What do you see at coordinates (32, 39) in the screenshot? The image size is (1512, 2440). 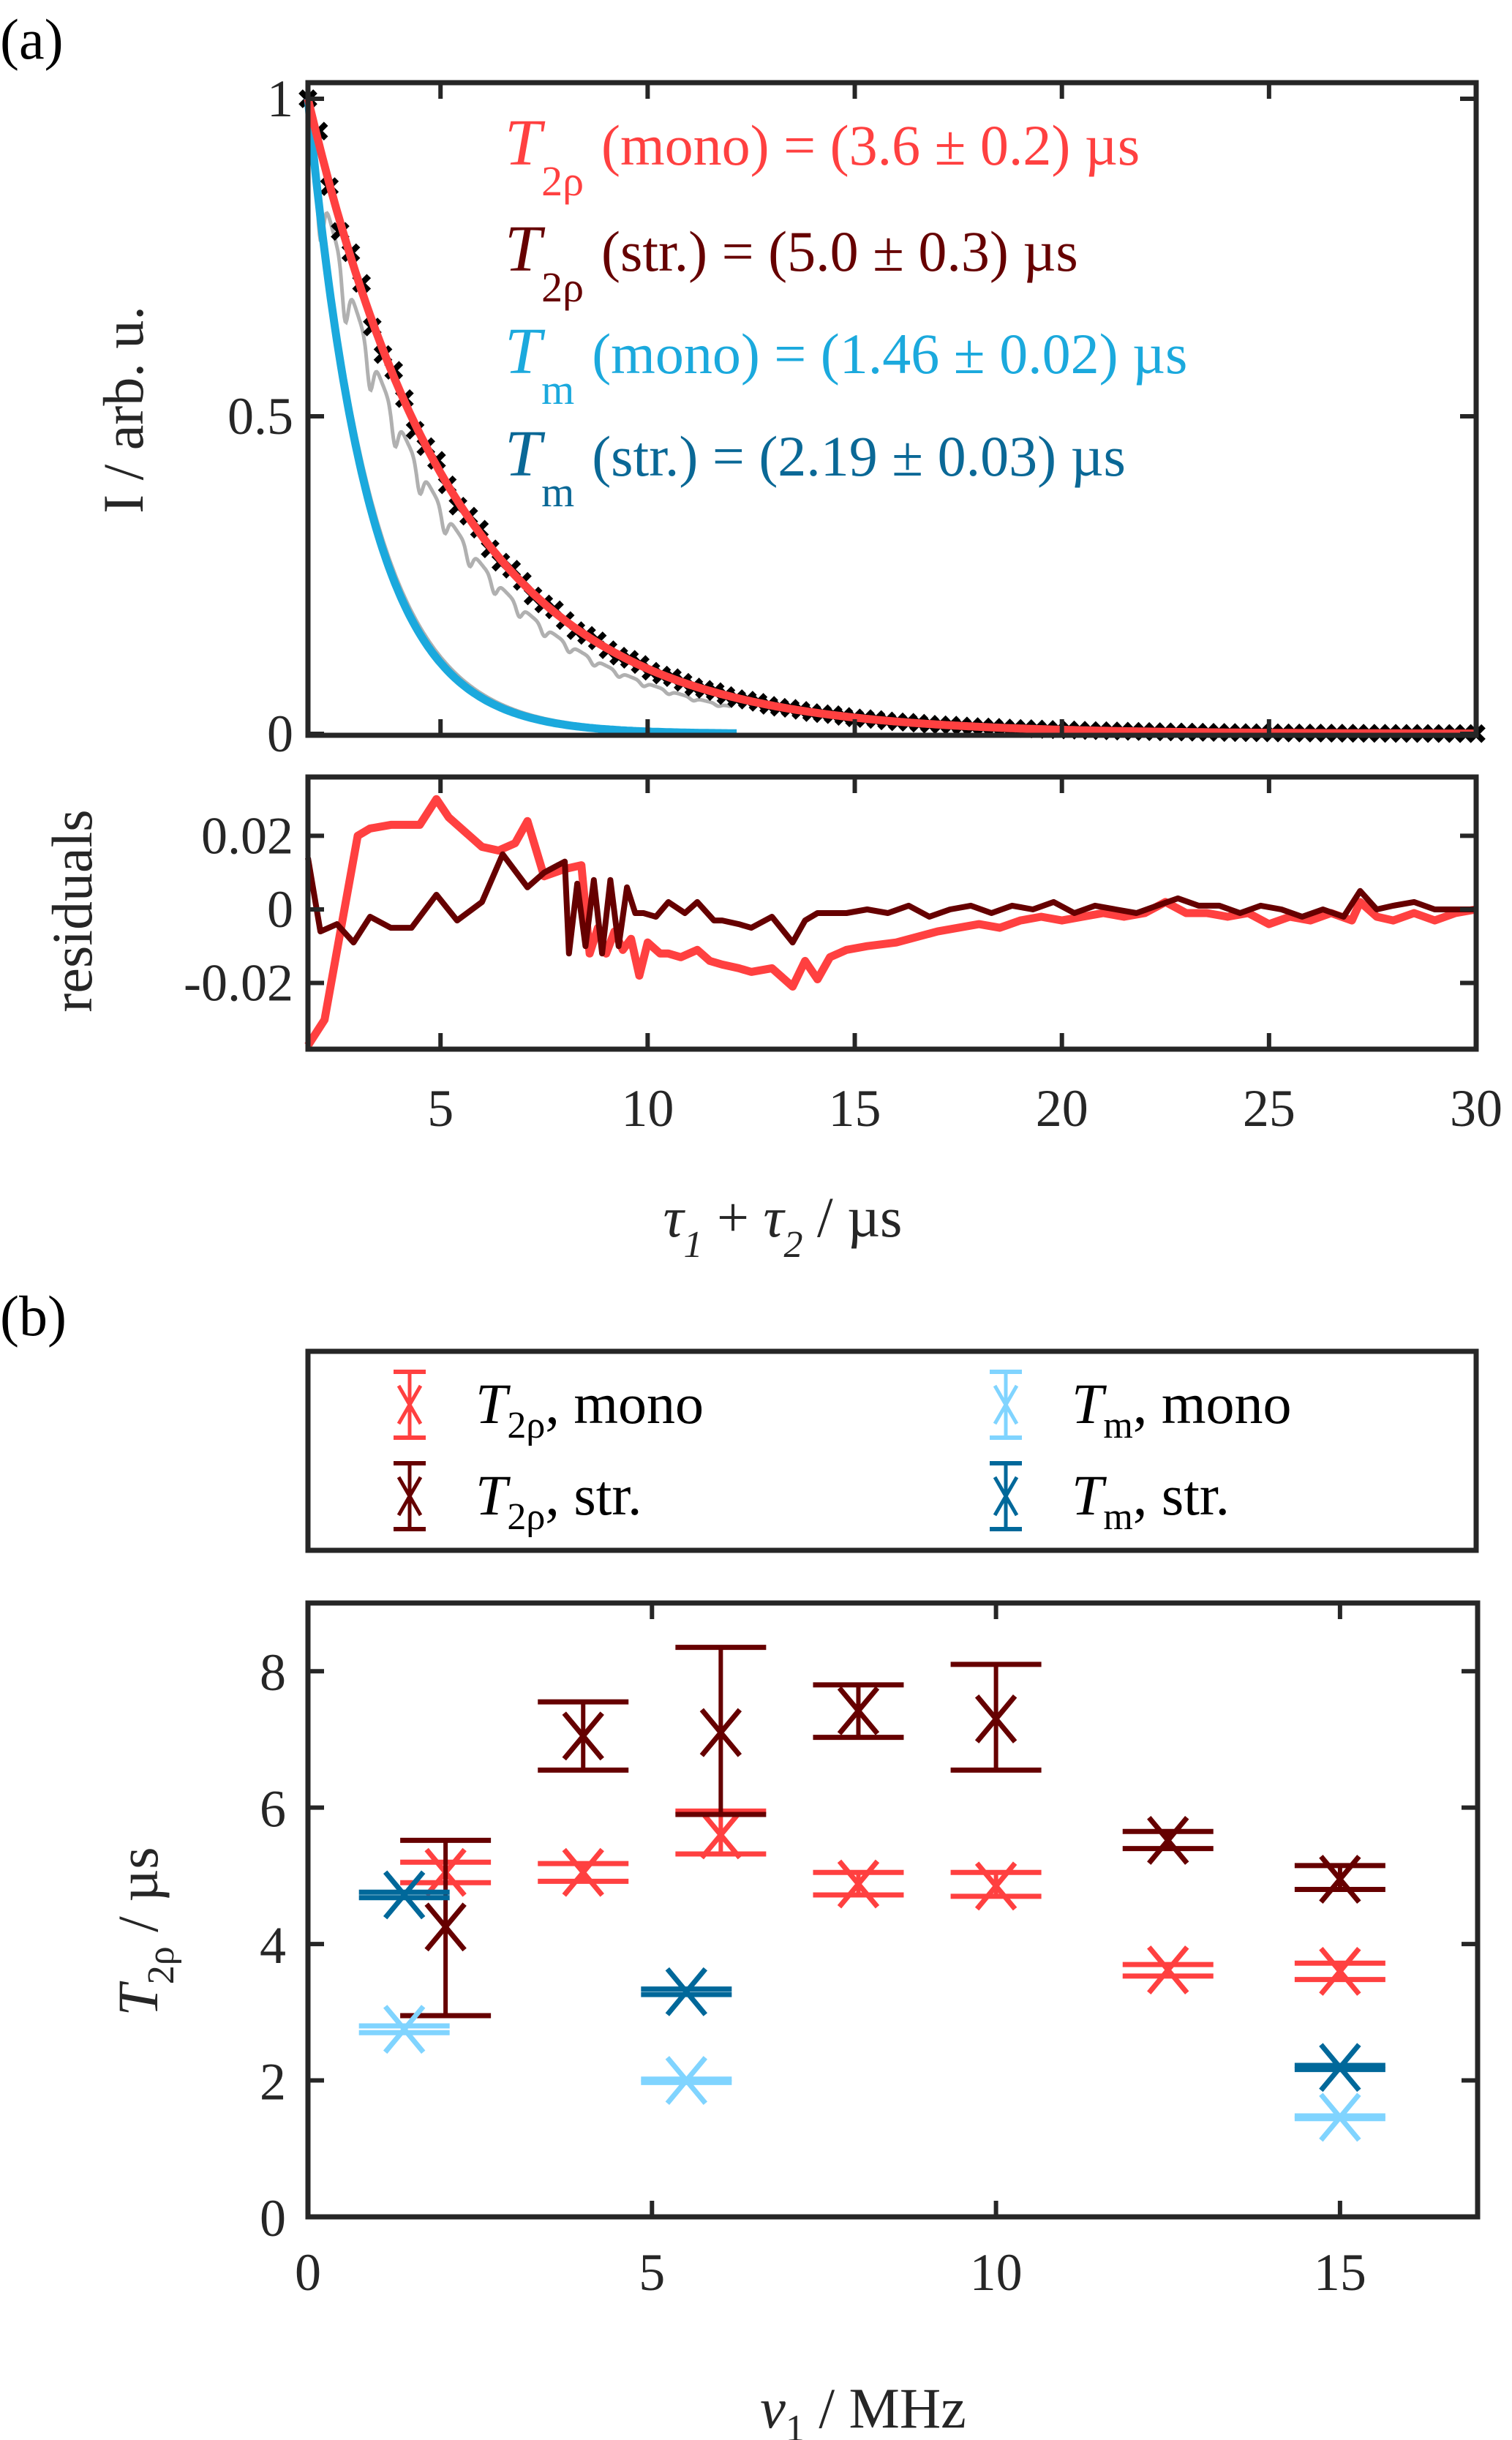 I see `panel-a-label: (a)` at bounding box center [32, 39].